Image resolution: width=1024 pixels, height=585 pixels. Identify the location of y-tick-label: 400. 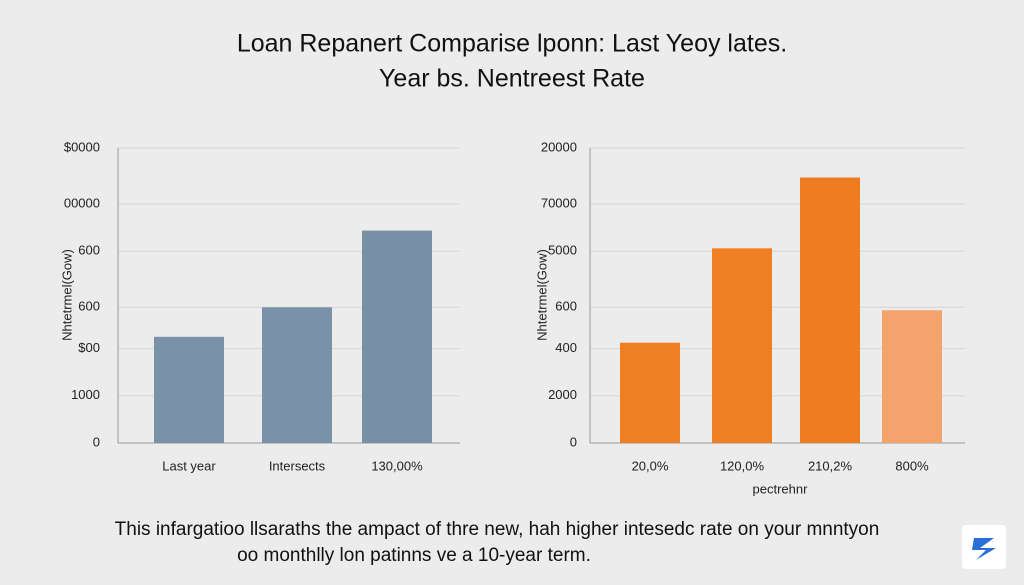
(566, 347).